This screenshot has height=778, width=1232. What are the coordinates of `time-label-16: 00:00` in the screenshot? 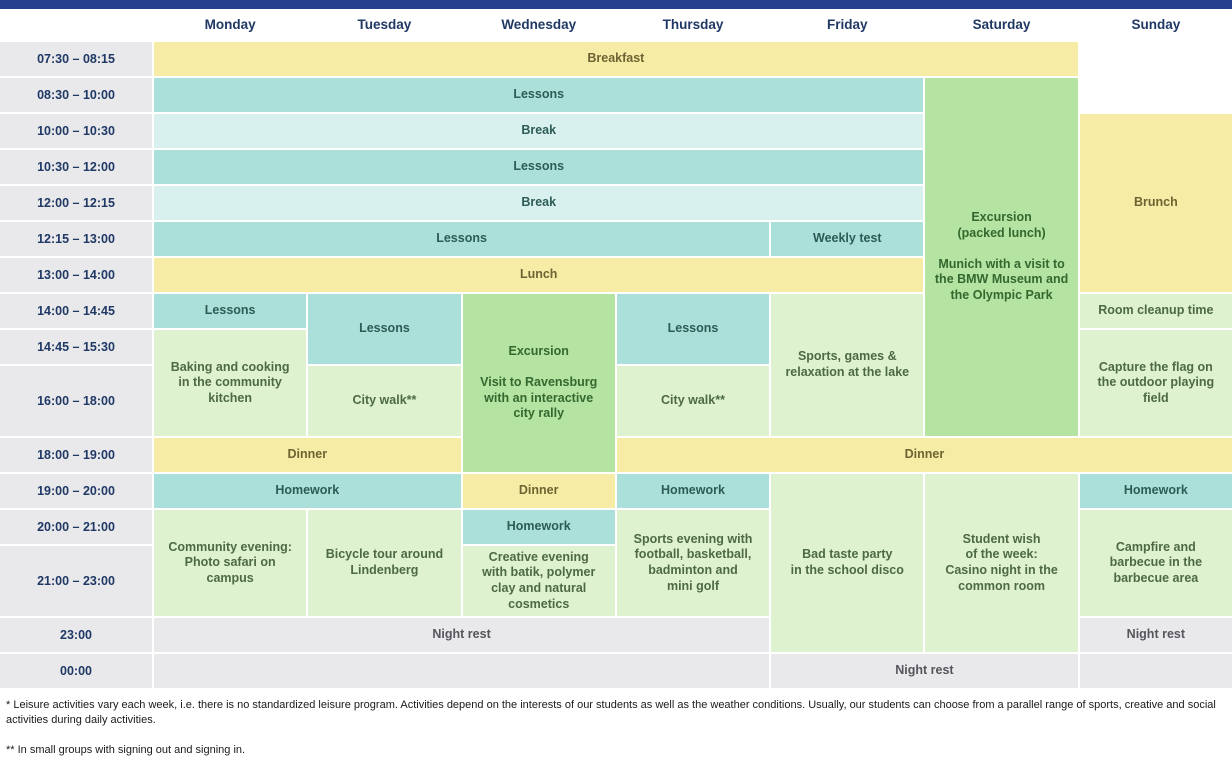 It's located at (76, 671).